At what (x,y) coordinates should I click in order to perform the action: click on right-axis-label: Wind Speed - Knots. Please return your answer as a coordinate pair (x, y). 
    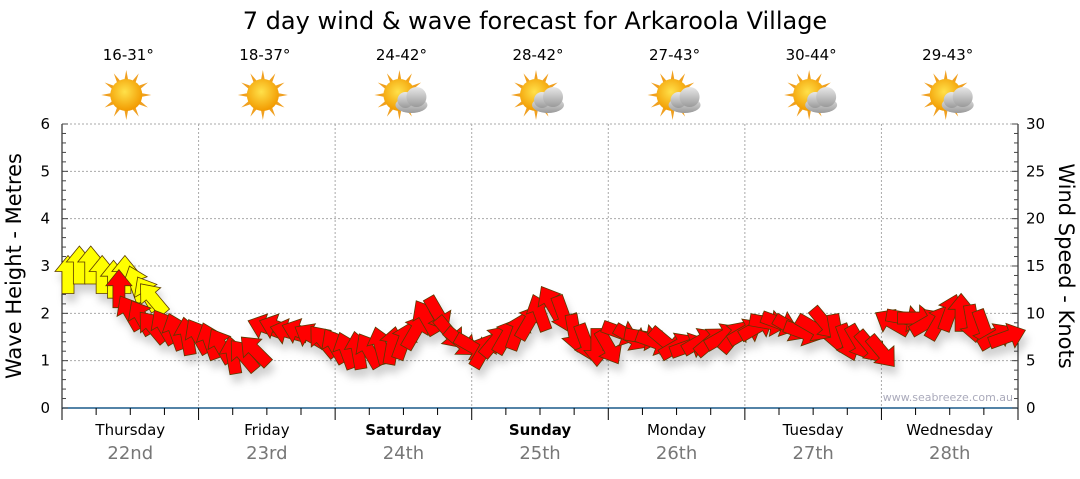
    Looking at the image, I should click on (1066, 265).